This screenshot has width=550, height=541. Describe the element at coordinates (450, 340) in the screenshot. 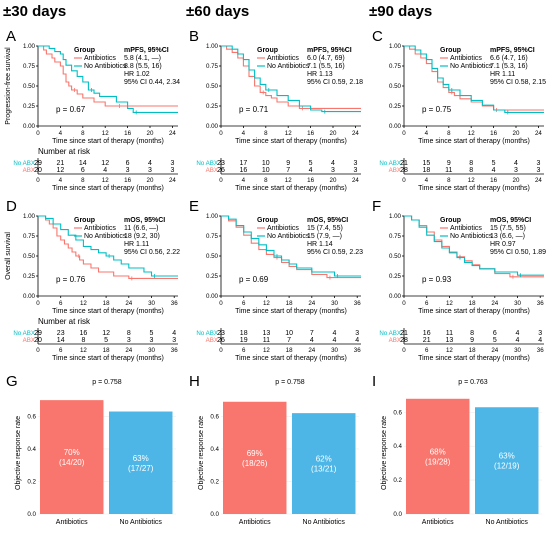

I see `risk-count: 13` at that location.